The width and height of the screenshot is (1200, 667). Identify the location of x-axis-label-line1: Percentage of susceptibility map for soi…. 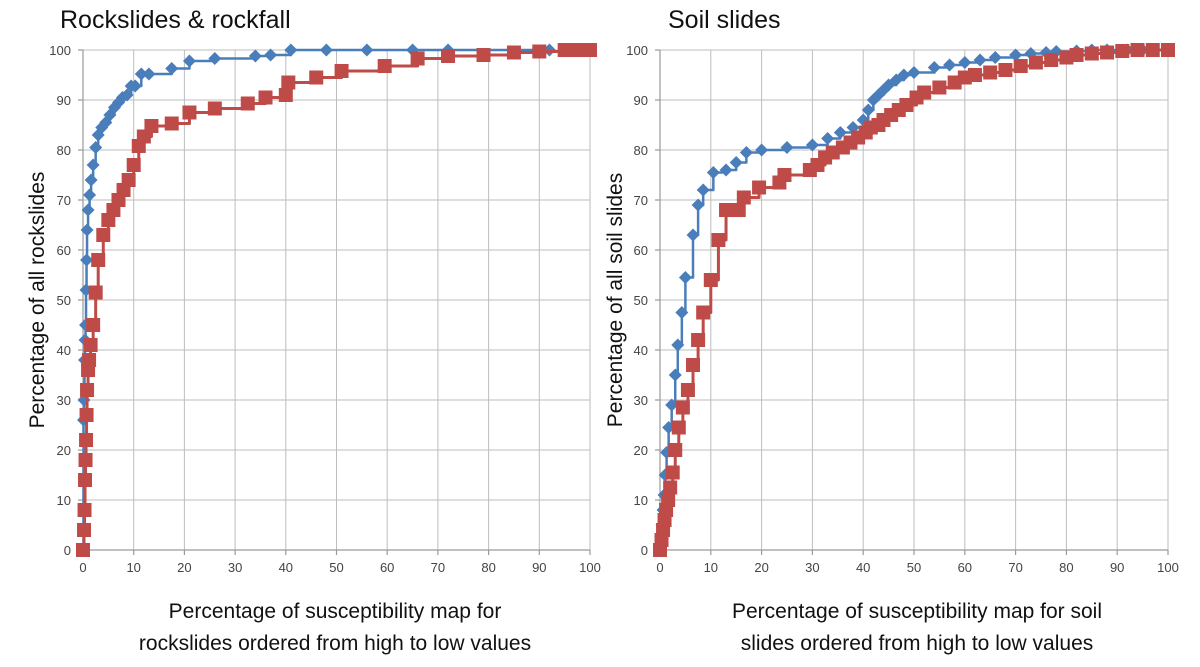
(917, 611).